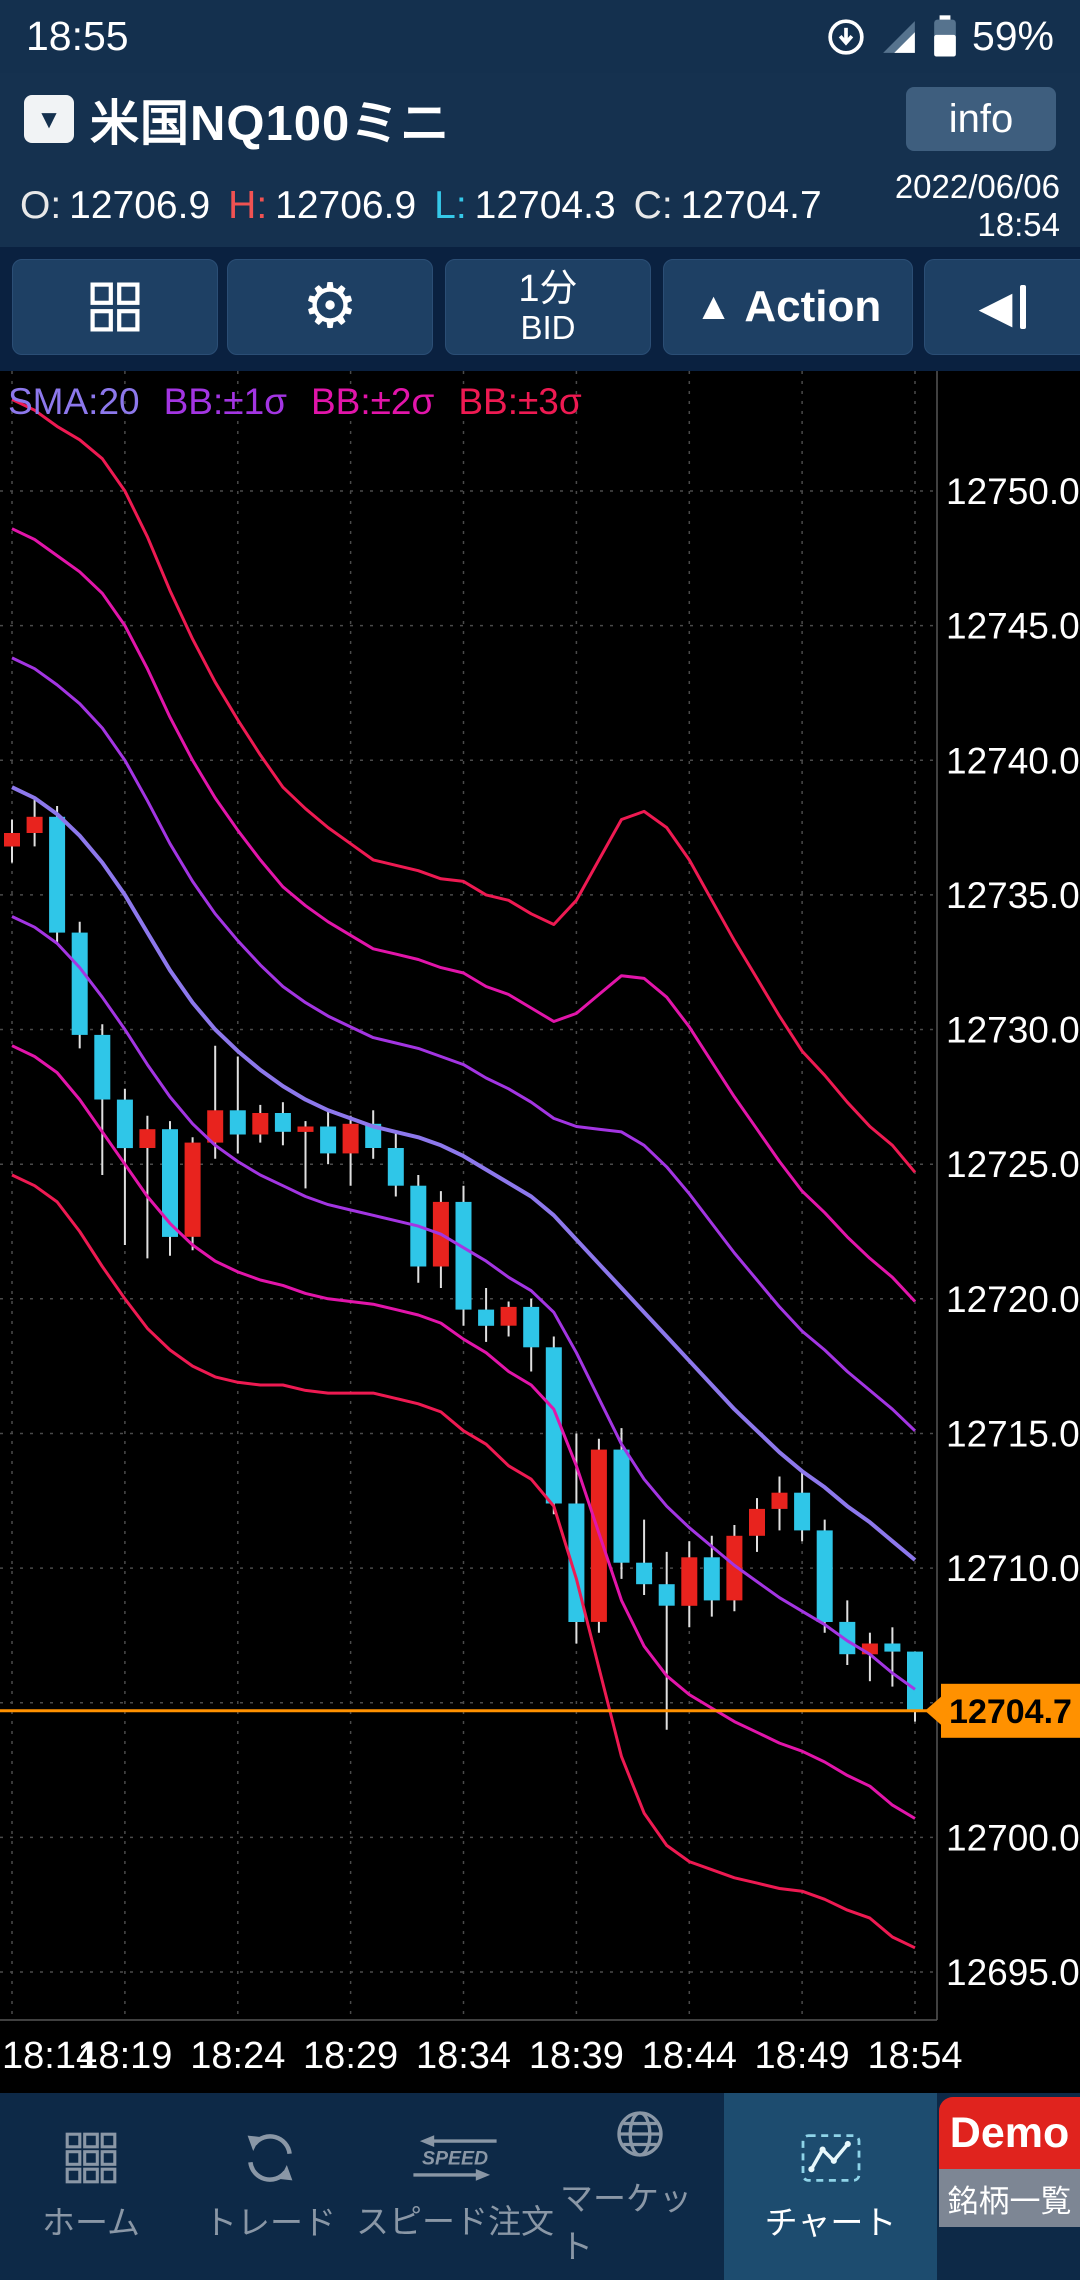 Image resolution: width=1080 pixels, height=2280 pixels. What do you see at coordinates (540, 119) in the screenshot?
I see `symbol-header: ▼ 米国NQ100ミニ info` at bounding box center [540, 119].